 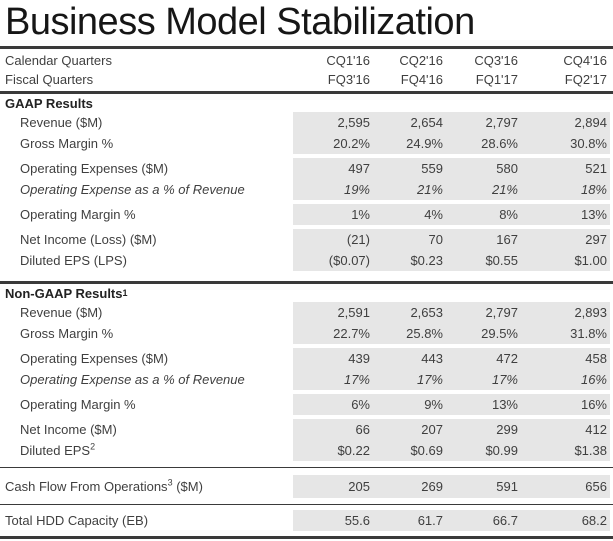 What do you see at coordinates (170, 482) in the screenshot?
I see `footnote-marker: 3` at bounding box center [170, 482].